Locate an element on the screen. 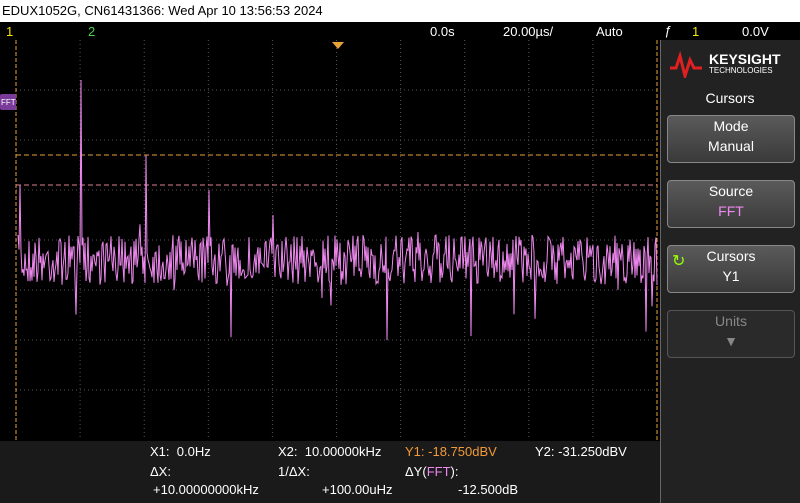 The width and height of the screenshot is (800, 503). inv-dx-label: 1/ΔX: is located at coordinates (294, 471).